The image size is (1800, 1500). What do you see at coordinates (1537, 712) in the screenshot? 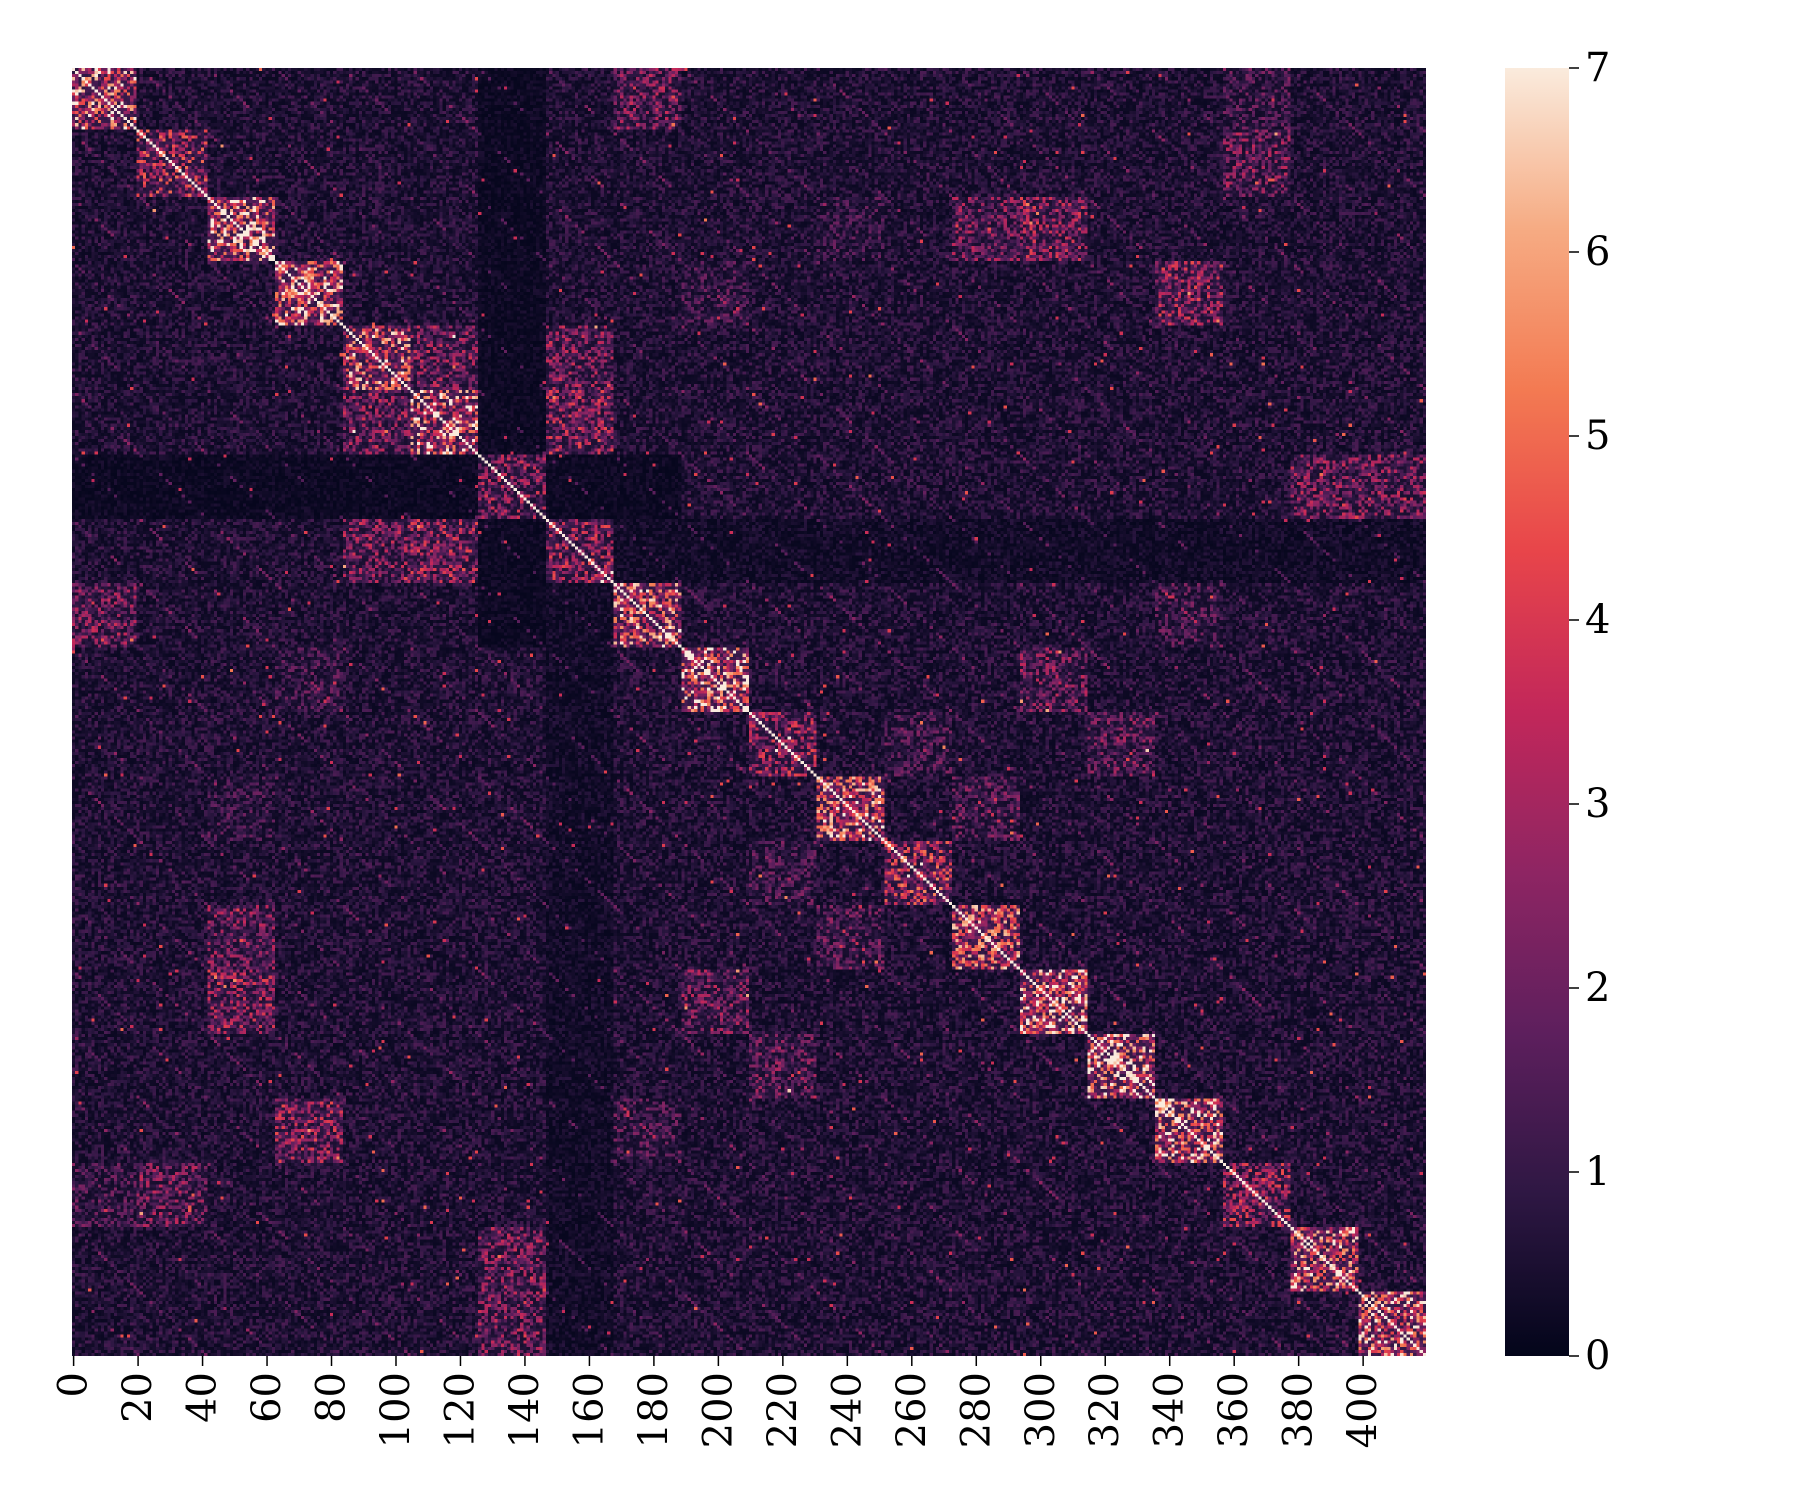
I see `colorbar-gradient` at bounding box center [1537, 712].